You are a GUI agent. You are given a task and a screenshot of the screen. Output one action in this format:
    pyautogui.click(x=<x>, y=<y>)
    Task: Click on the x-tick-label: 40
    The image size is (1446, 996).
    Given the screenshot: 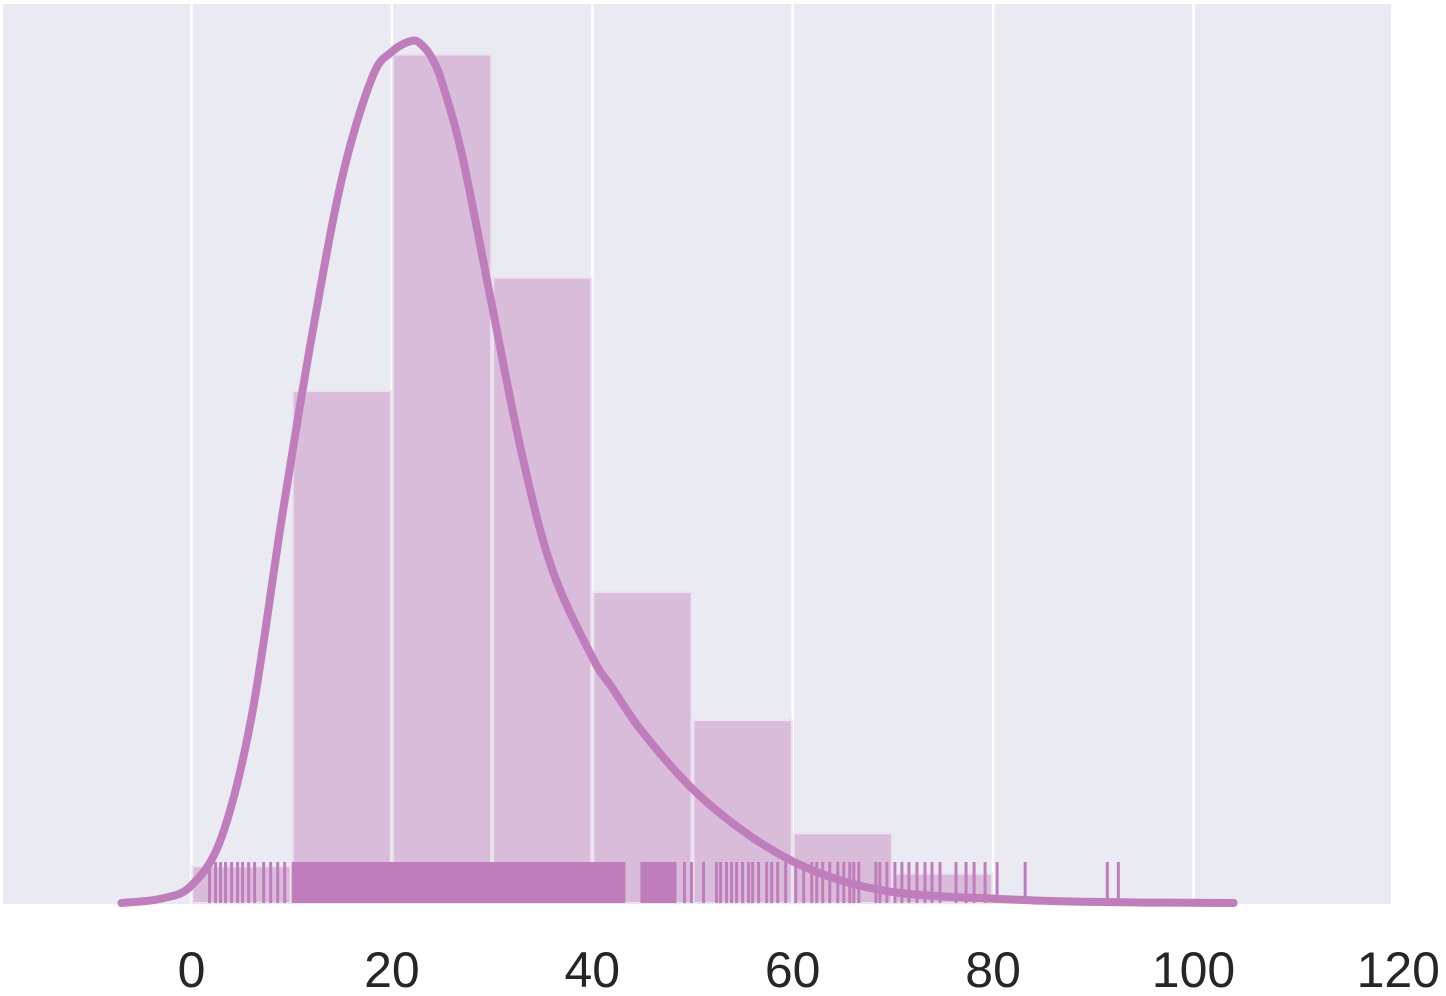 What is the action you would take?
    pyautogui.click(x=592, y=969)
    